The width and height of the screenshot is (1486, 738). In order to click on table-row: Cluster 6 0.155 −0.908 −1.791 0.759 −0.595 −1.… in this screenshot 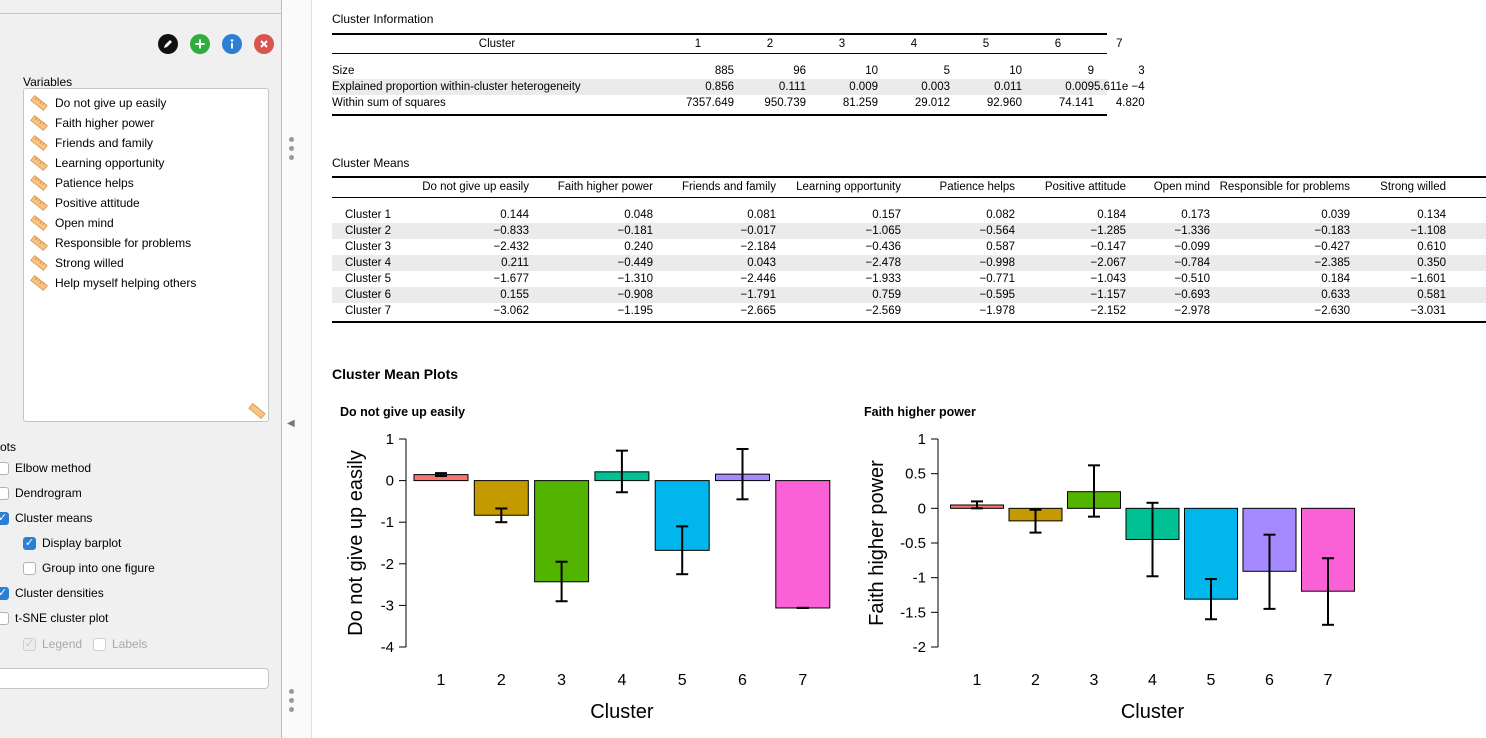, I will do `click(909, 295)`.